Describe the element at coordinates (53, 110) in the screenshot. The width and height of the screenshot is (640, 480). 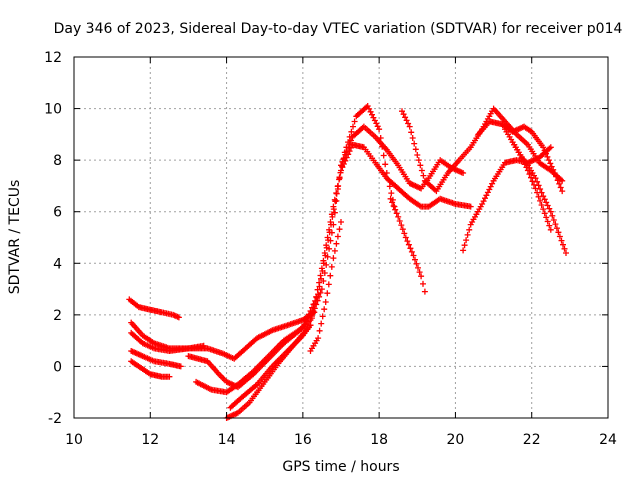
I see `y-tick-label: 10` at that location.